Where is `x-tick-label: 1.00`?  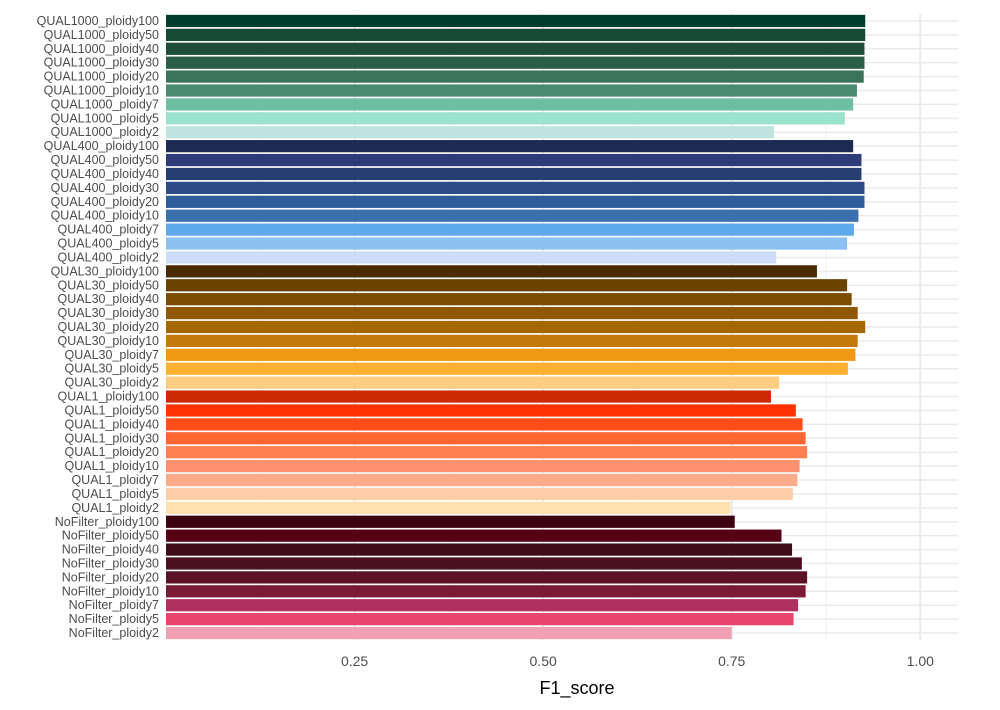 x-tick-label: 1.00 is located at coordinates (920, 661).